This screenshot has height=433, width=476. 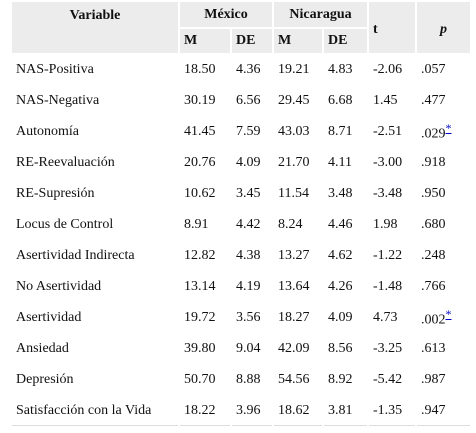 I want to click on value-cell: 3.45, so click(x=252, y=193).